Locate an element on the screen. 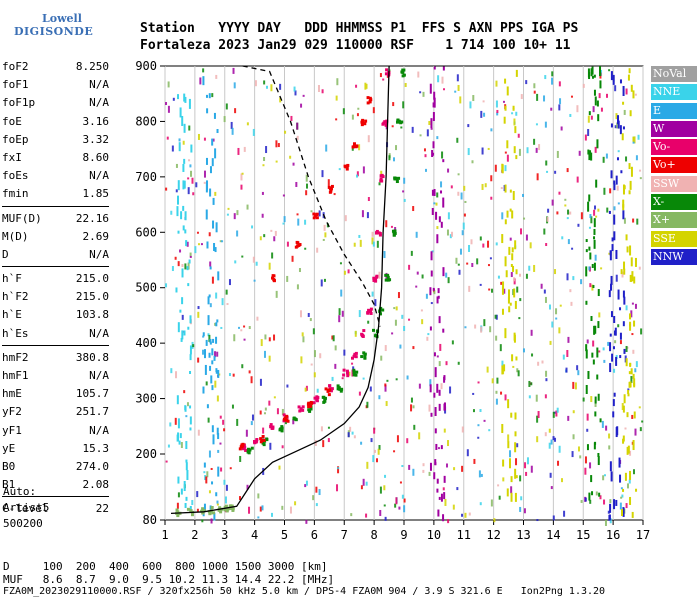 The height and width of the screenshot is (600, 700). param-row: yF1 N/A is located at coordinates (55, 431).